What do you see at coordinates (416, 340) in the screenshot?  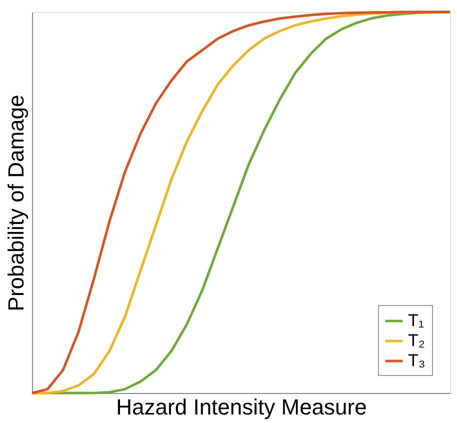 I see `legend-label: T₂` at bounding box center [416, 340].